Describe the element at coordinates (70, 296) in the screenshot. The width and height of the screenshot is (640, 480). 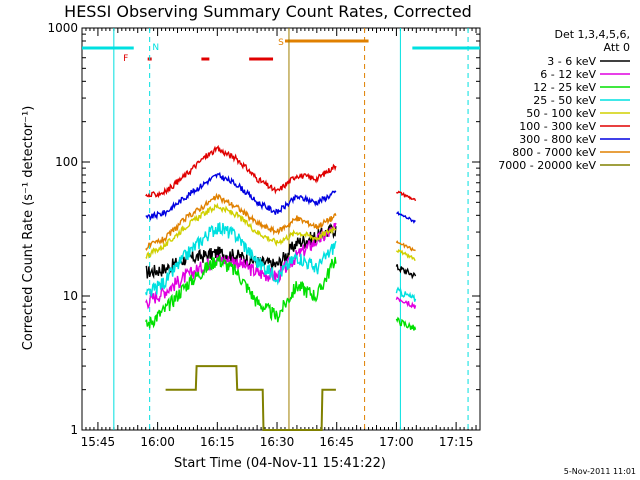
I see `y-tick-label: 10` at that location.